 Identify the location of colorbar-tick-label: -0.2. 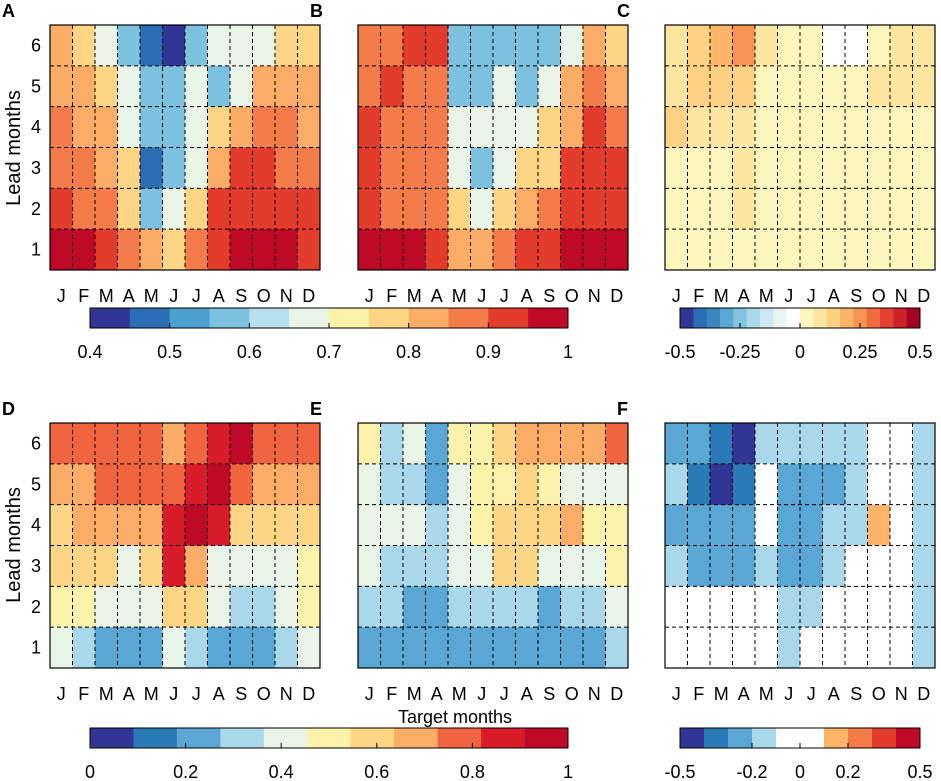
(751, 771).